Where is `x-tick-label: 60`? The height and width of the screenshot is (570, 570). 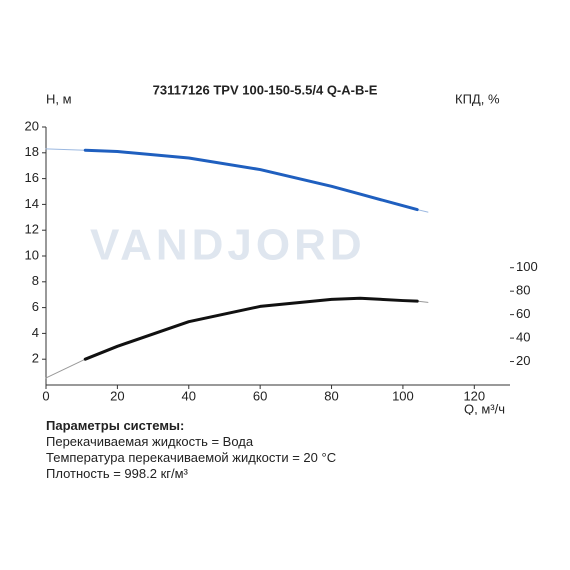
x-tick-label: 60 is located at coordinates (260, 395).